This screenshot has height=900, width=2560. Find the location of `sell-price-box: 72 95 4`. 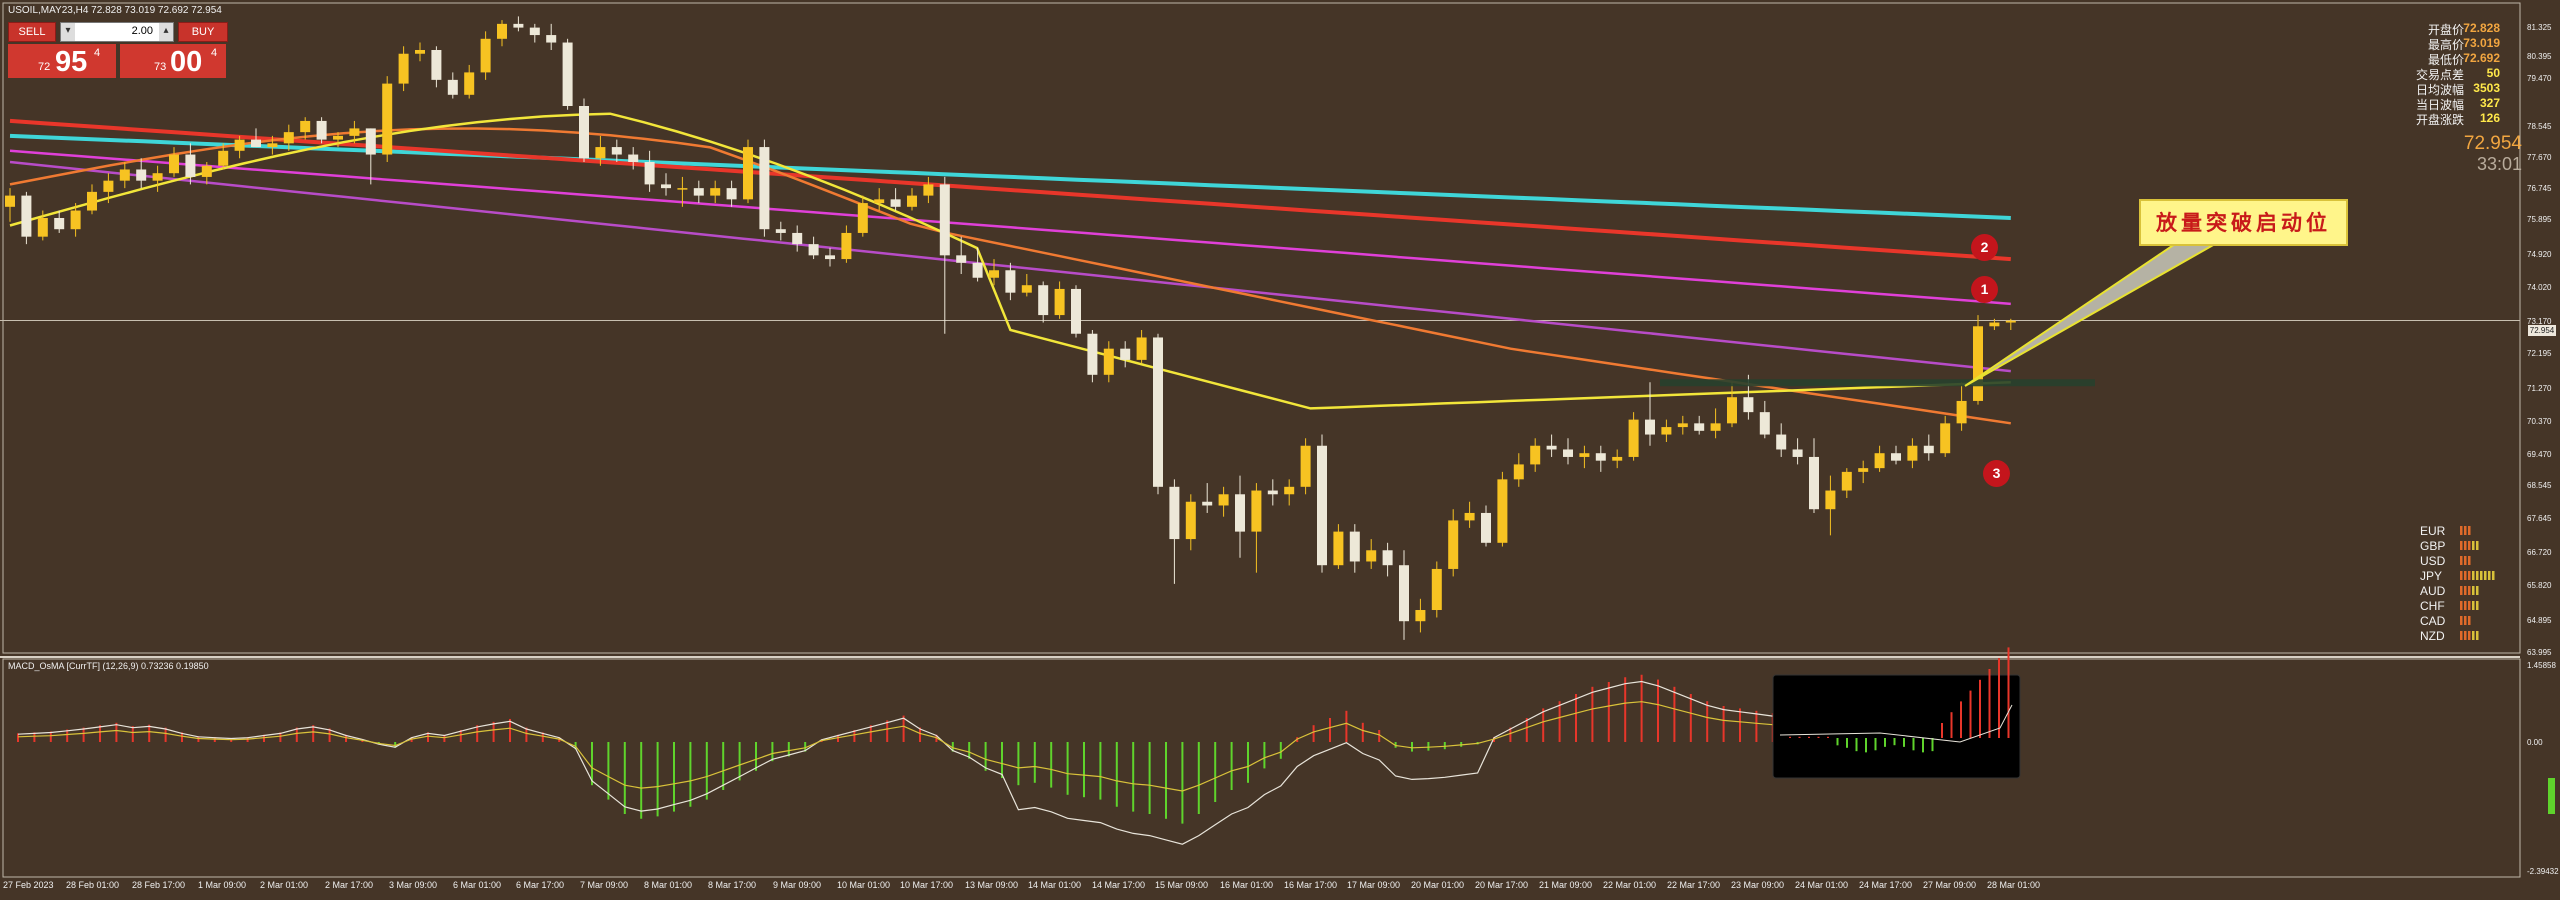

sell-price-box: 72 95 4 is located at coordinates (62, 61).